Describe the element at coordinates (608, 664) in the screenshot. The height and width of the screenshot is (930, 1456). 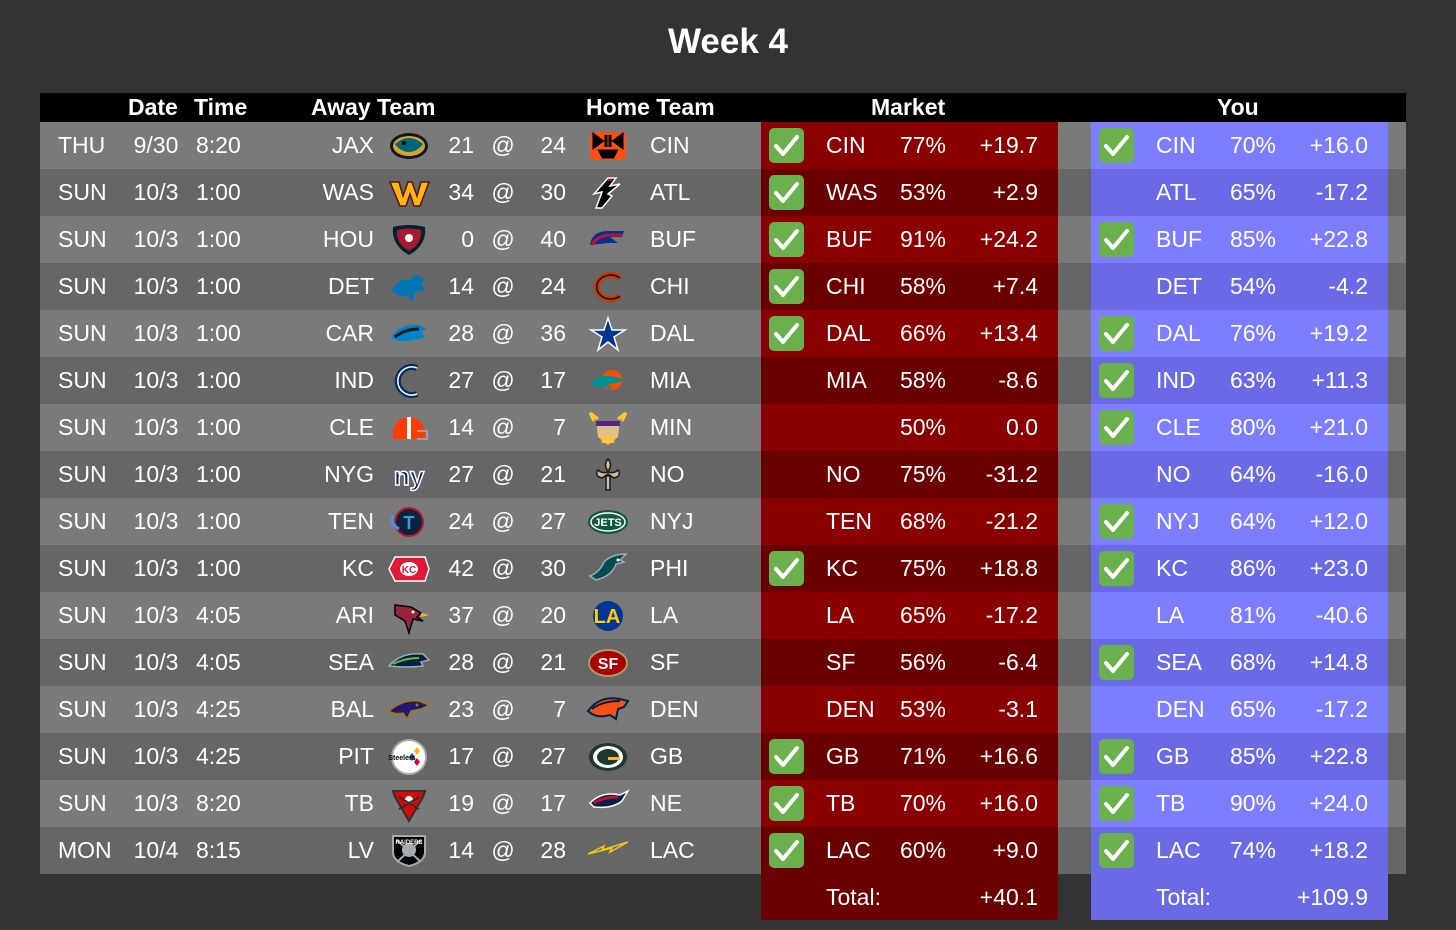
I see `svg-text: SF` at that location.